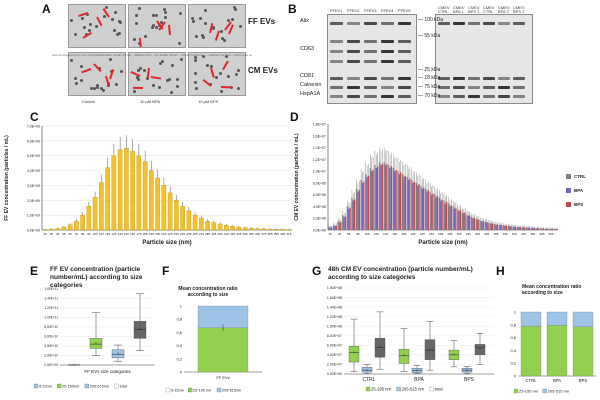 This screenshot has height=400, width=600. Describe the element at coordinates (429, 87) in the screenshot. I see `kda-marker: — 75 kDa` at that location.